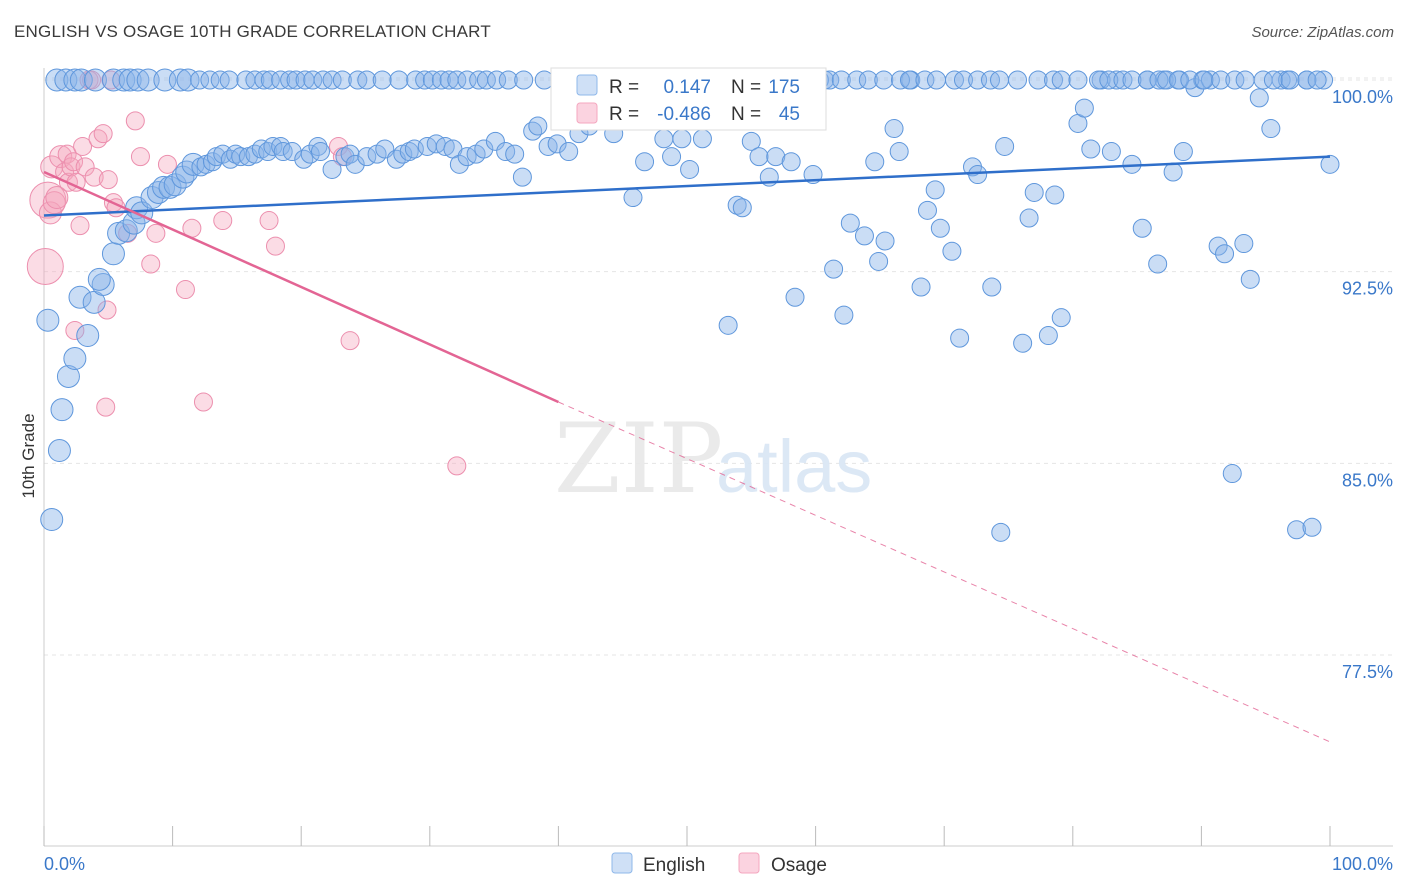 The width and height of the screenshot is (1406, 892). Describe the element at coordinates (719, 864) in the screenshot. I see `series-legend: English Osage` at that location.